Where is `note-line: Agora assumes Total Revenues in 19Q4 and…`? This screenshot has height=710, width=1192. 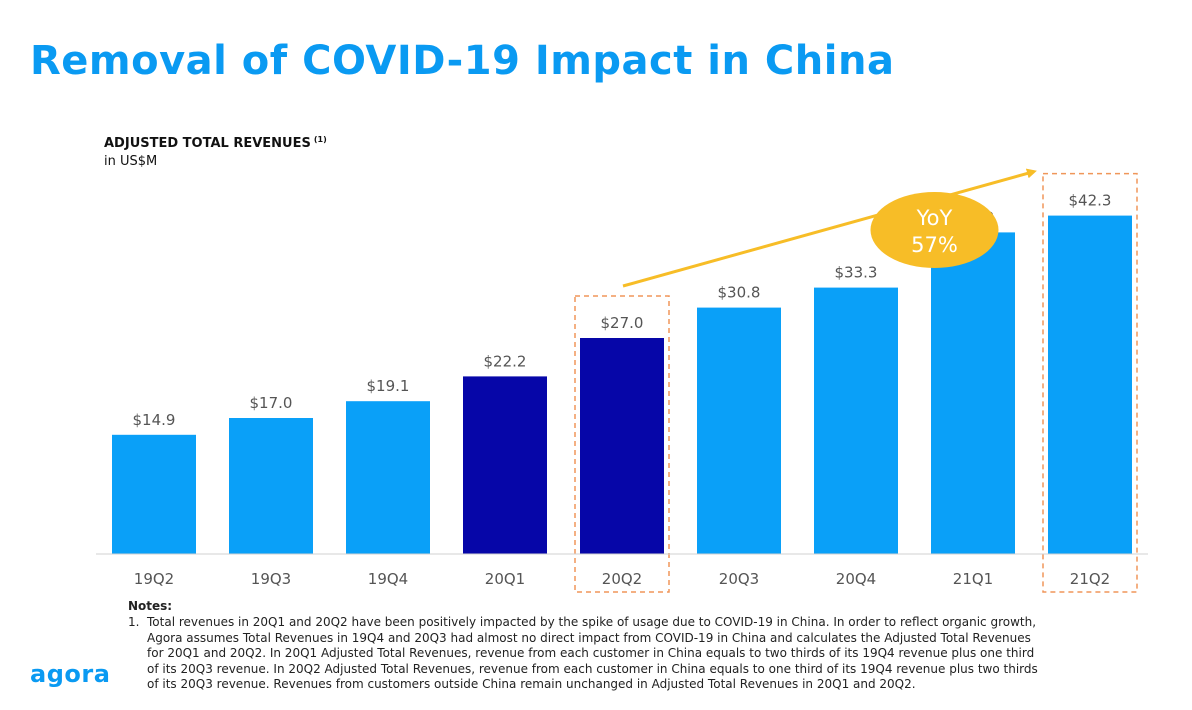 note-line: Agora assumes Total Revenues in 19Q4 and… is located at coordinates (646, 639).